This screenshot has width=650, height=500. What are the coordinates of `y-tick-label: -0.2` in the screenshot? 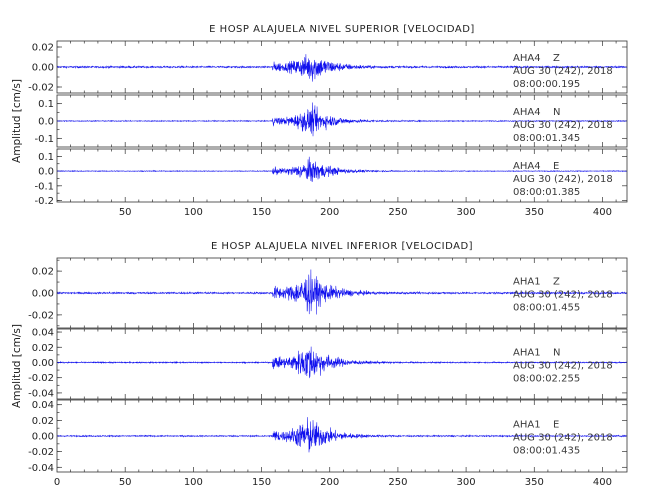 It's located at (44, 201).